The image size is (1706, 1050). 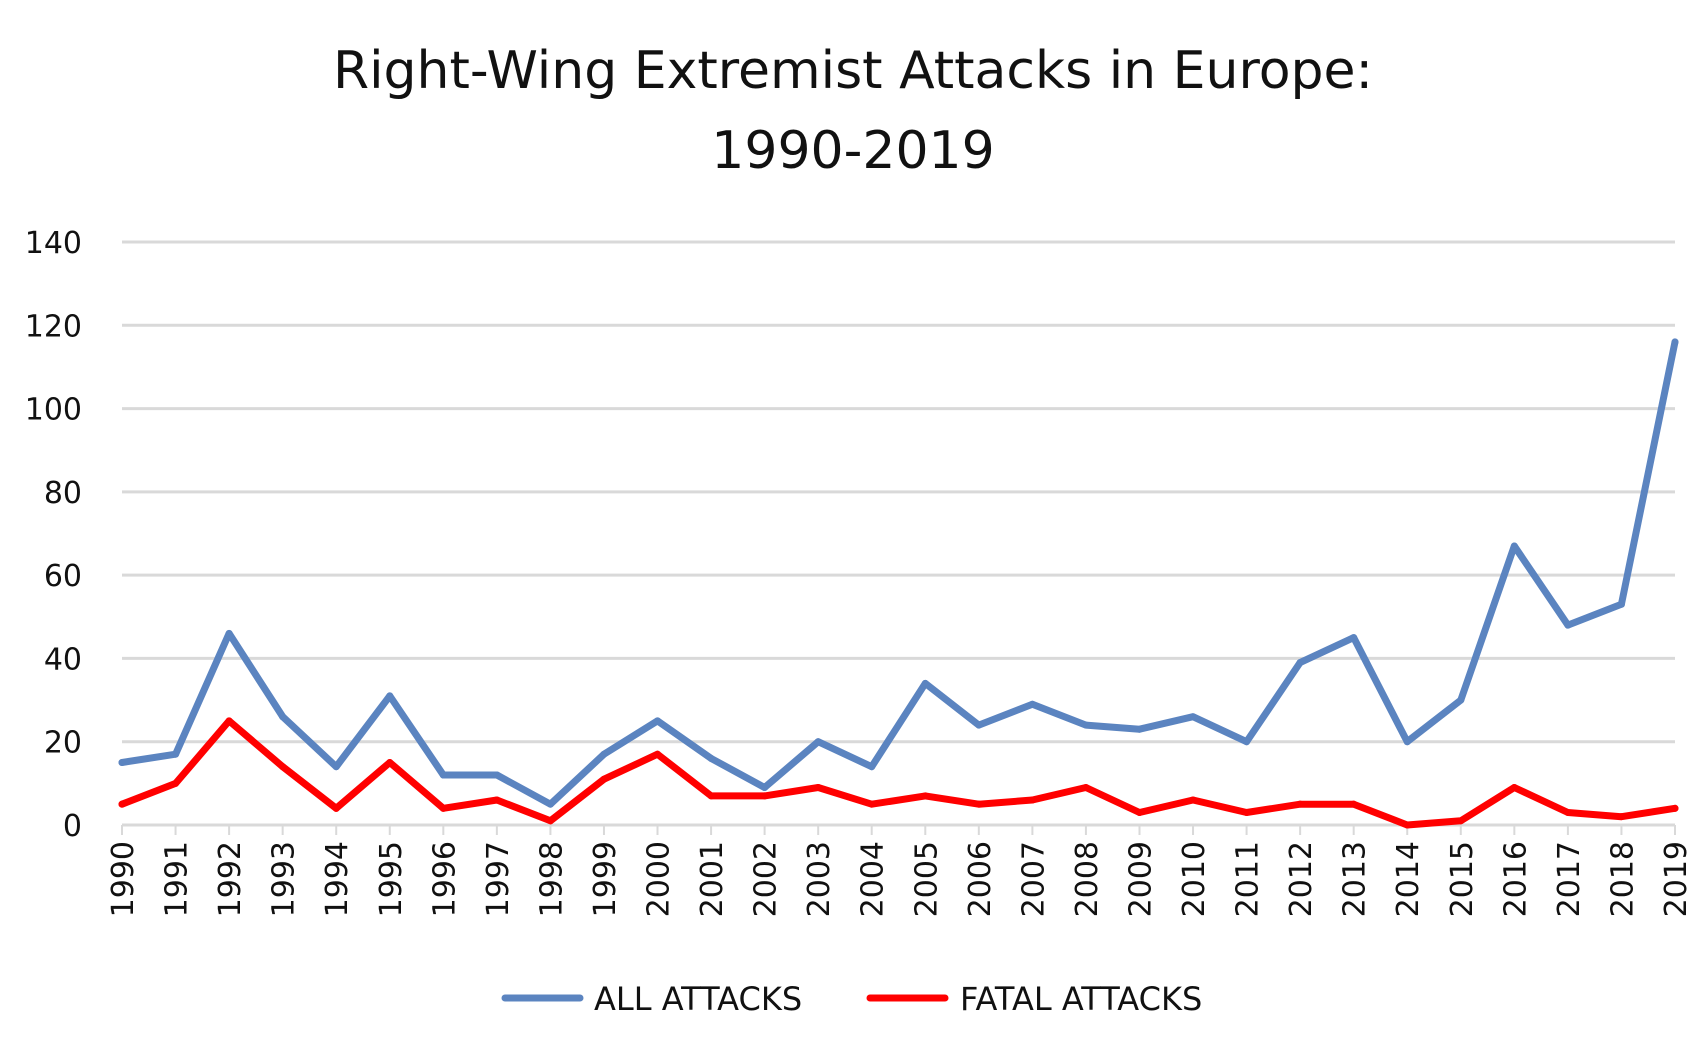 I want to click on y-tick-label: 0, so click(x=72, y=826).